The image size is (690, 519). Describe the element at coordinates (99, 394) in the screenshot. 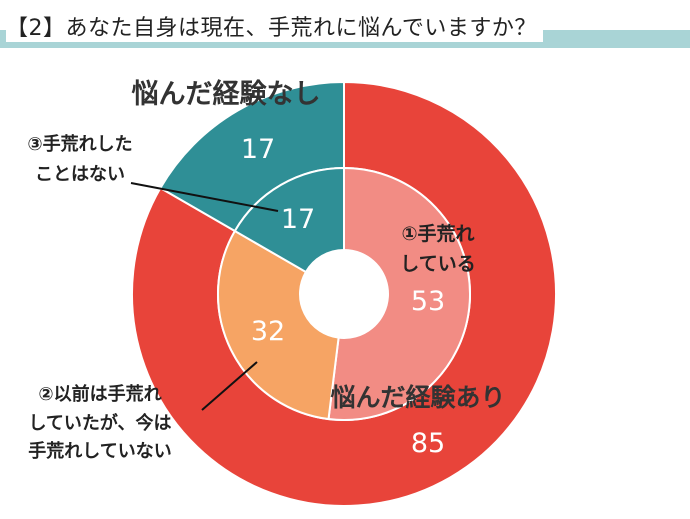

I see `callout-past-line1: ②以前は手荒れ` at that location.